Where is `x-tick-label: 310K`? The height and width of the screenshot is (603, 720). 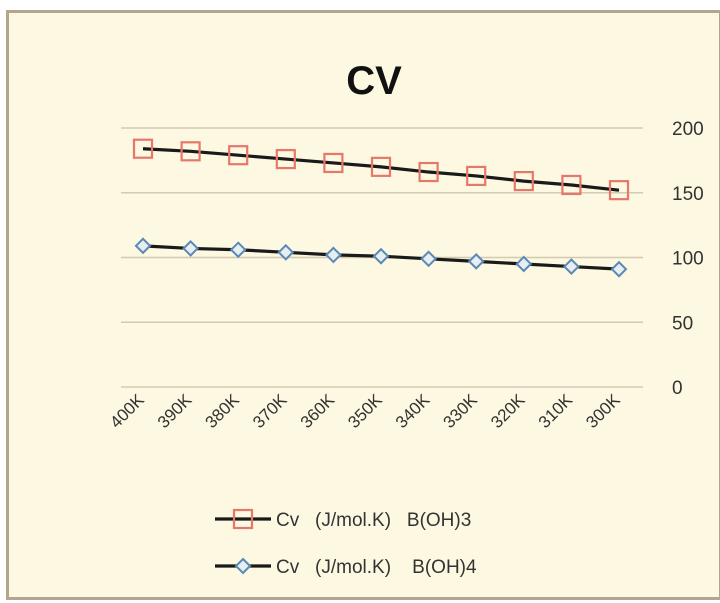 x-tick-label: 310K is located at coordinates (556, 411).